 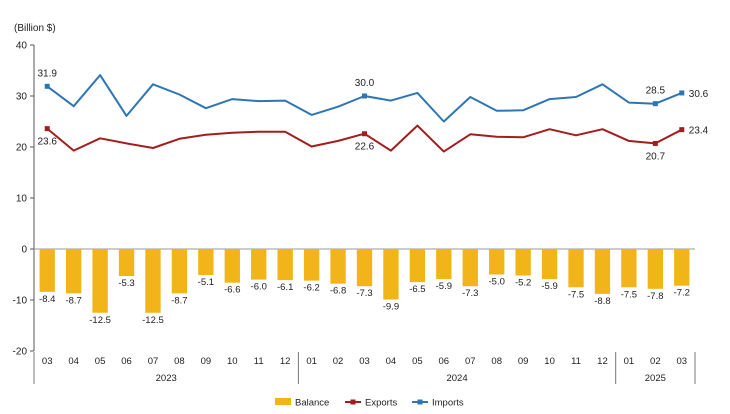 I want to click on year-label: 2024, so click(x=456, y=378).